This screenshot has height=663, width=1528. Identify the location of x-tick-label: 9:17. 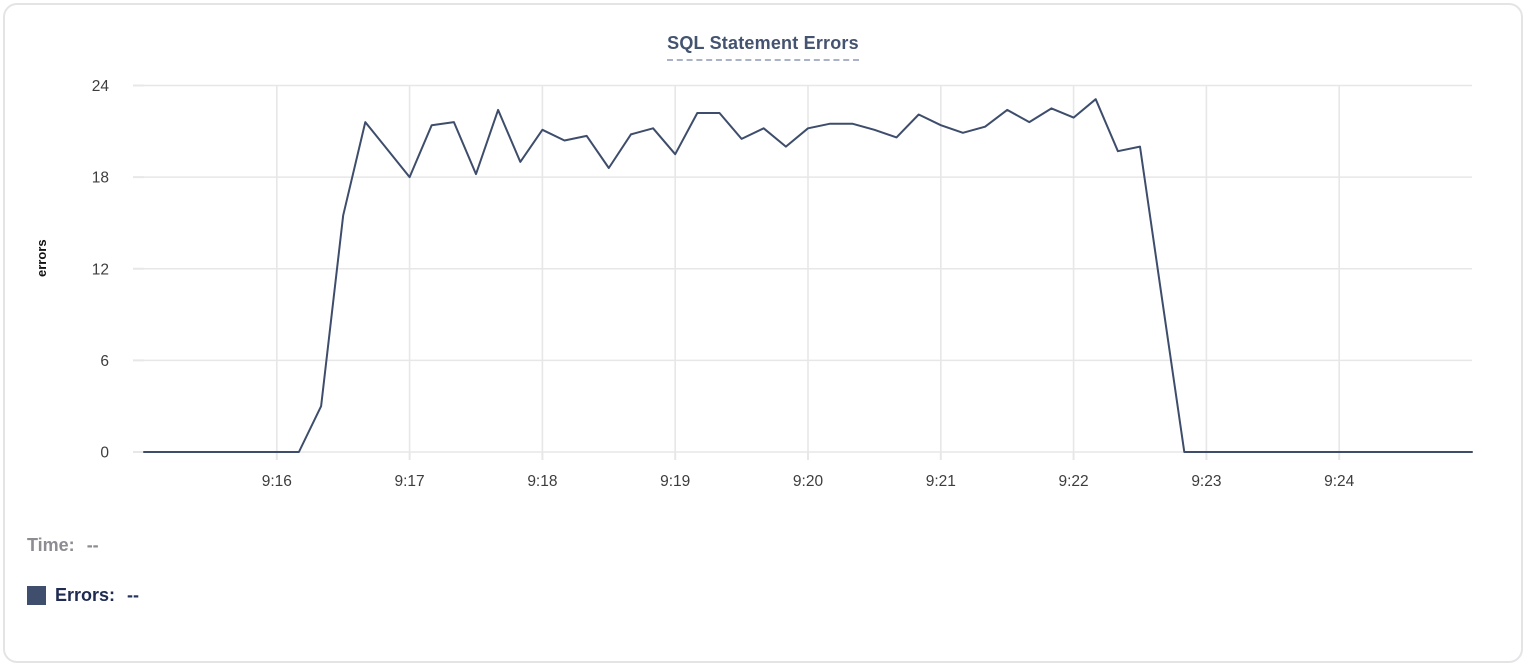
(410, 481).